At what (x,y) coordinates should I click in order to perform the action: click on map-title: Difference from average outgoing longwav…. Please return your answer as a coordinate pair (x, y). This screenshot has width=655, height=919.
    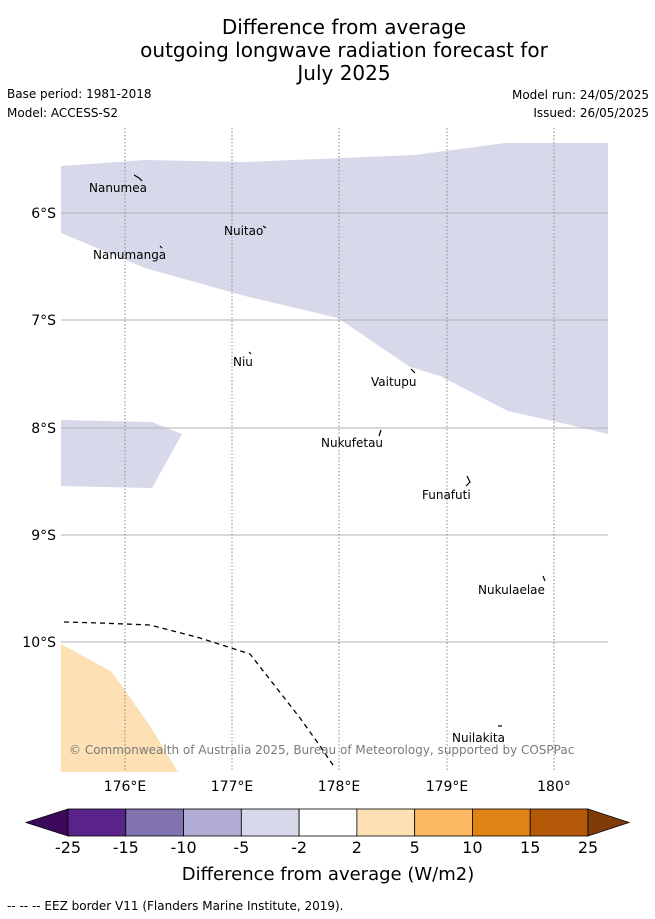
    Looking at the image, I should click on (327, 50).